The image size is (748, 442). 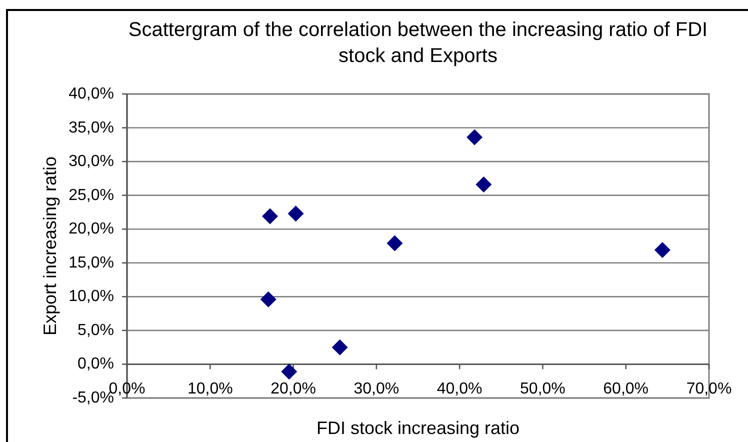 What do you see at coordinates (91, 195) in the screenshot?
I see `y-tick-label: 25,0%` at bounding box center [91, 195].